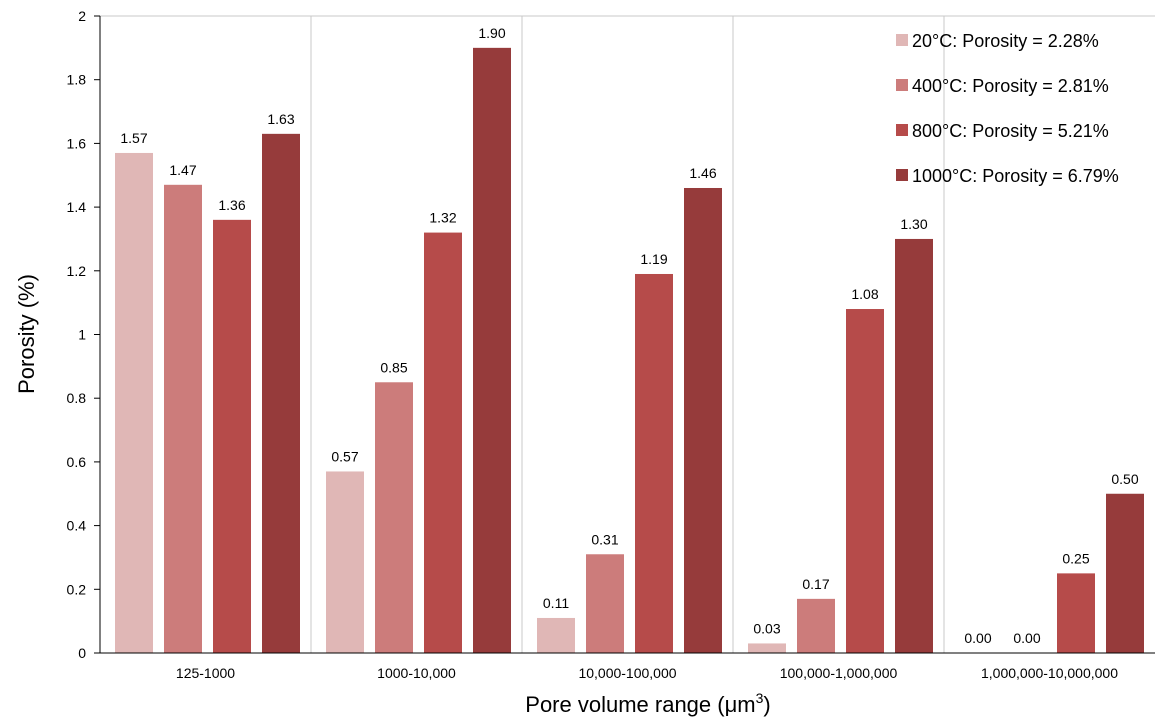  I want to click on data-label: 1.30, so click(913, 224).